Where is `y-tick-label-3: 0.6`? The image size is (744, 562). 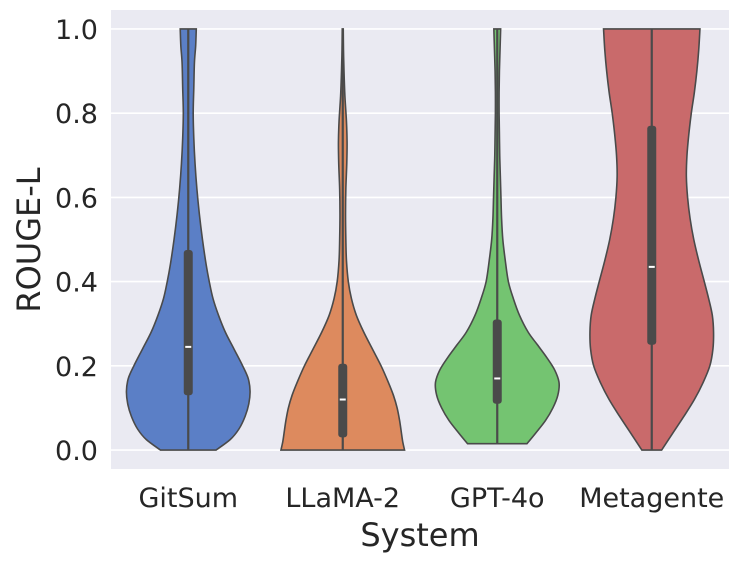
y-tick-label-3: 0.6 is located at coordinates (76, 198).